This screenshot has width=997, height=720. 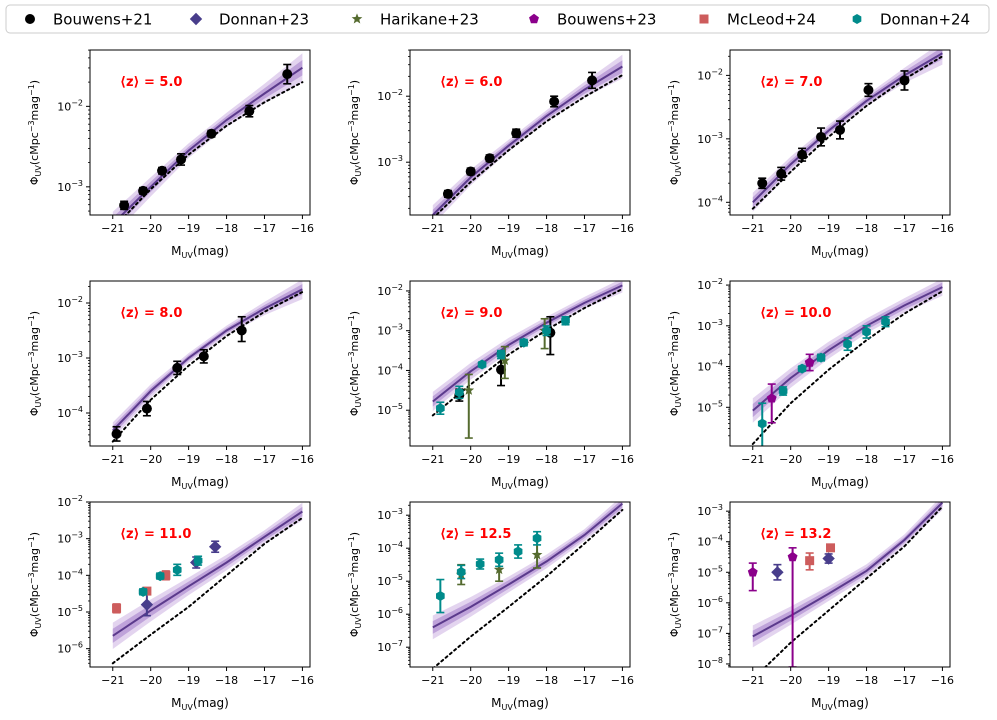 I want to click on legend-item-harikane-23: Harikane+23, so click(x=415, y=20).